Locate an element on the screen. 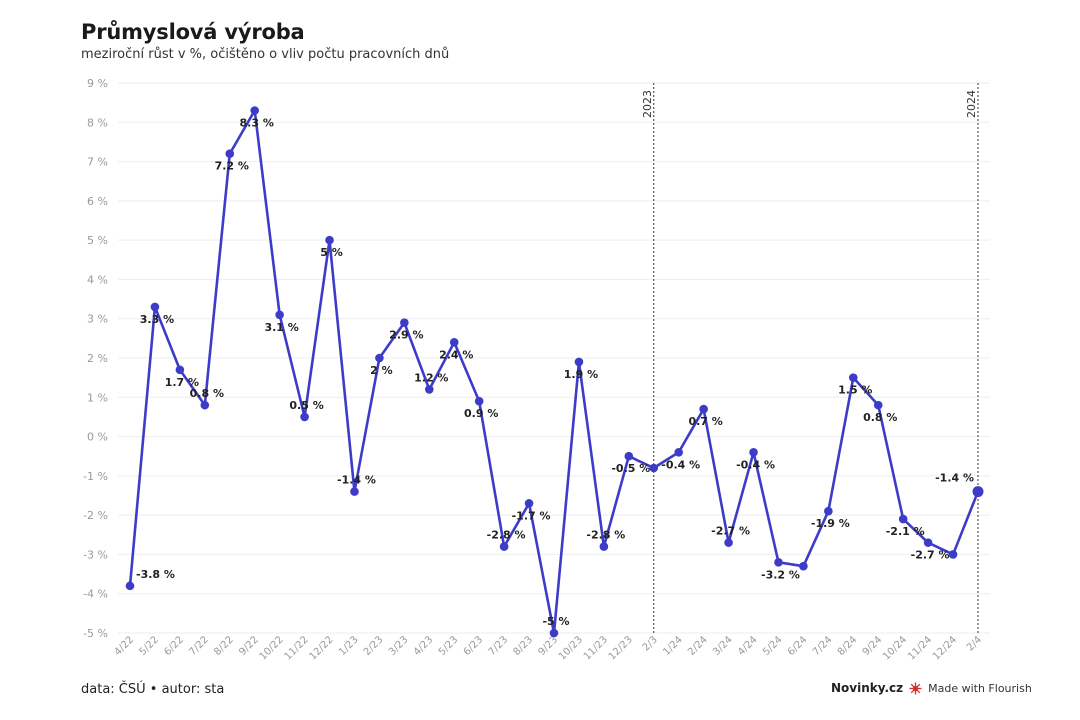 The image size is (1080, 720). y-tick-label: 9 % is located at coordinates (97, 83).